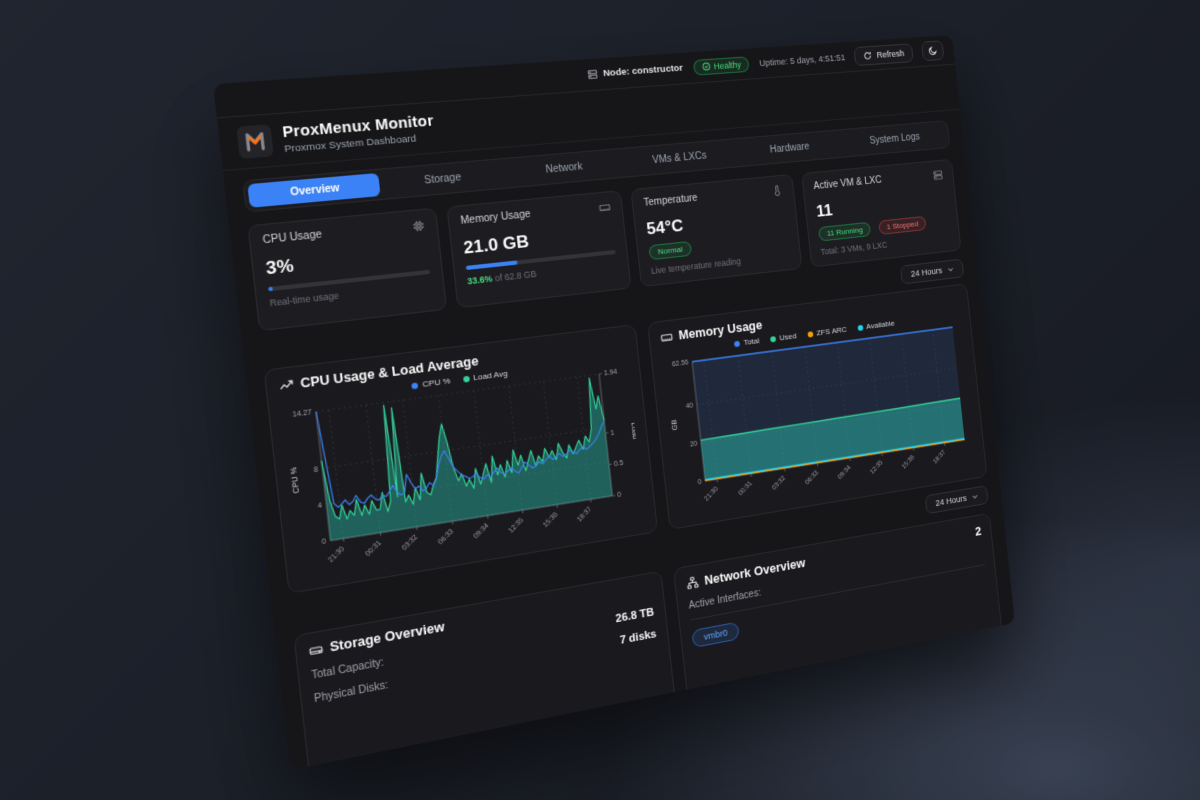 The width and height of the screenshot is (1200, 800). I want to click on cpu-card-title: CPU Usage, so click(292, 238).